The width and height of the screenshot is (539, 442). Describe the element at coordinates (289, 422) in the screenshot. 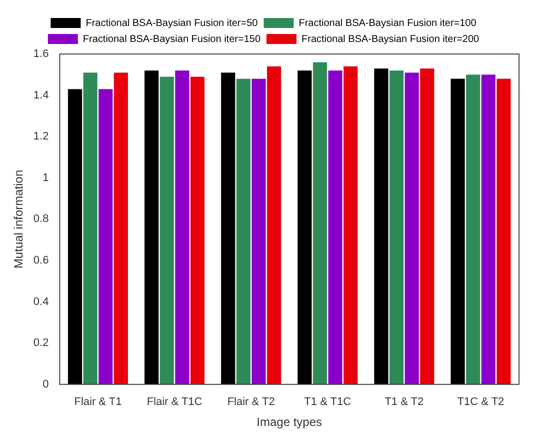

I see `x-axis-title: Image types` at that location.